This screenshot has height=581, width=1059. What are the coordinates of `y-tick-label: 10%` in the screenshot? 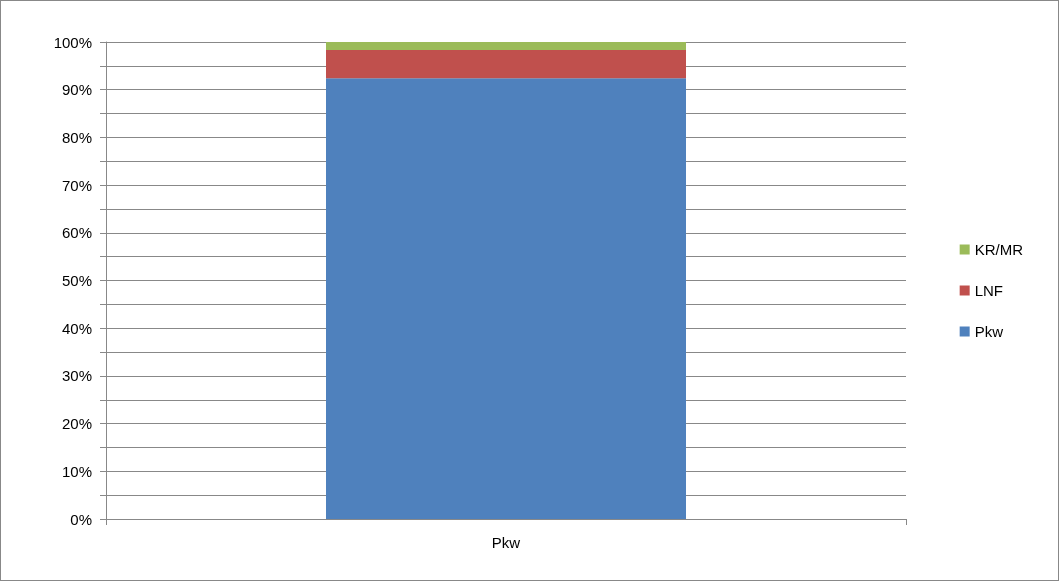 It's located at (76, 471).